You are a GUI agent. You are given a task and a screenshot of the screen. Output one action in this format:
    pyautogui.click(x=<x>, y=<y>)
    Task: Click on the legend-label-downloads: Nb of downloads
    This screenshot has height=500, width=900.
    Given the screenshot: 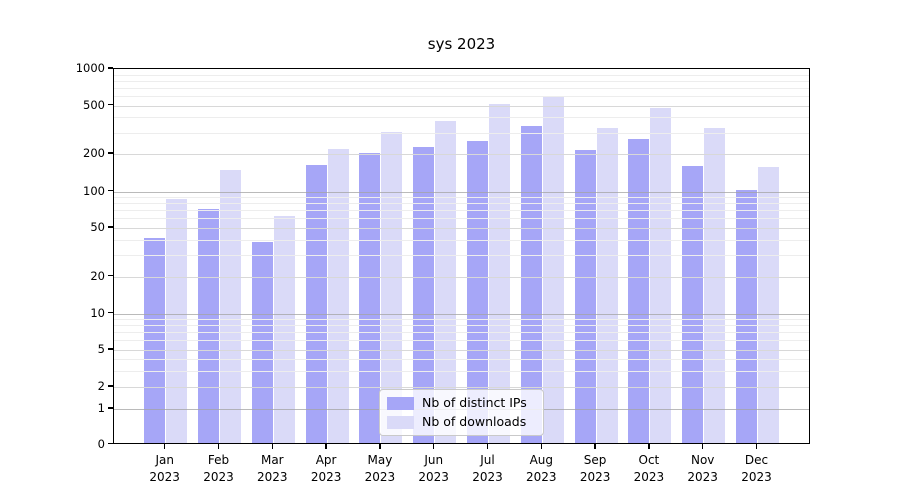 What is the action you would take?
    pyautogui.click(x=474, y=421)
    